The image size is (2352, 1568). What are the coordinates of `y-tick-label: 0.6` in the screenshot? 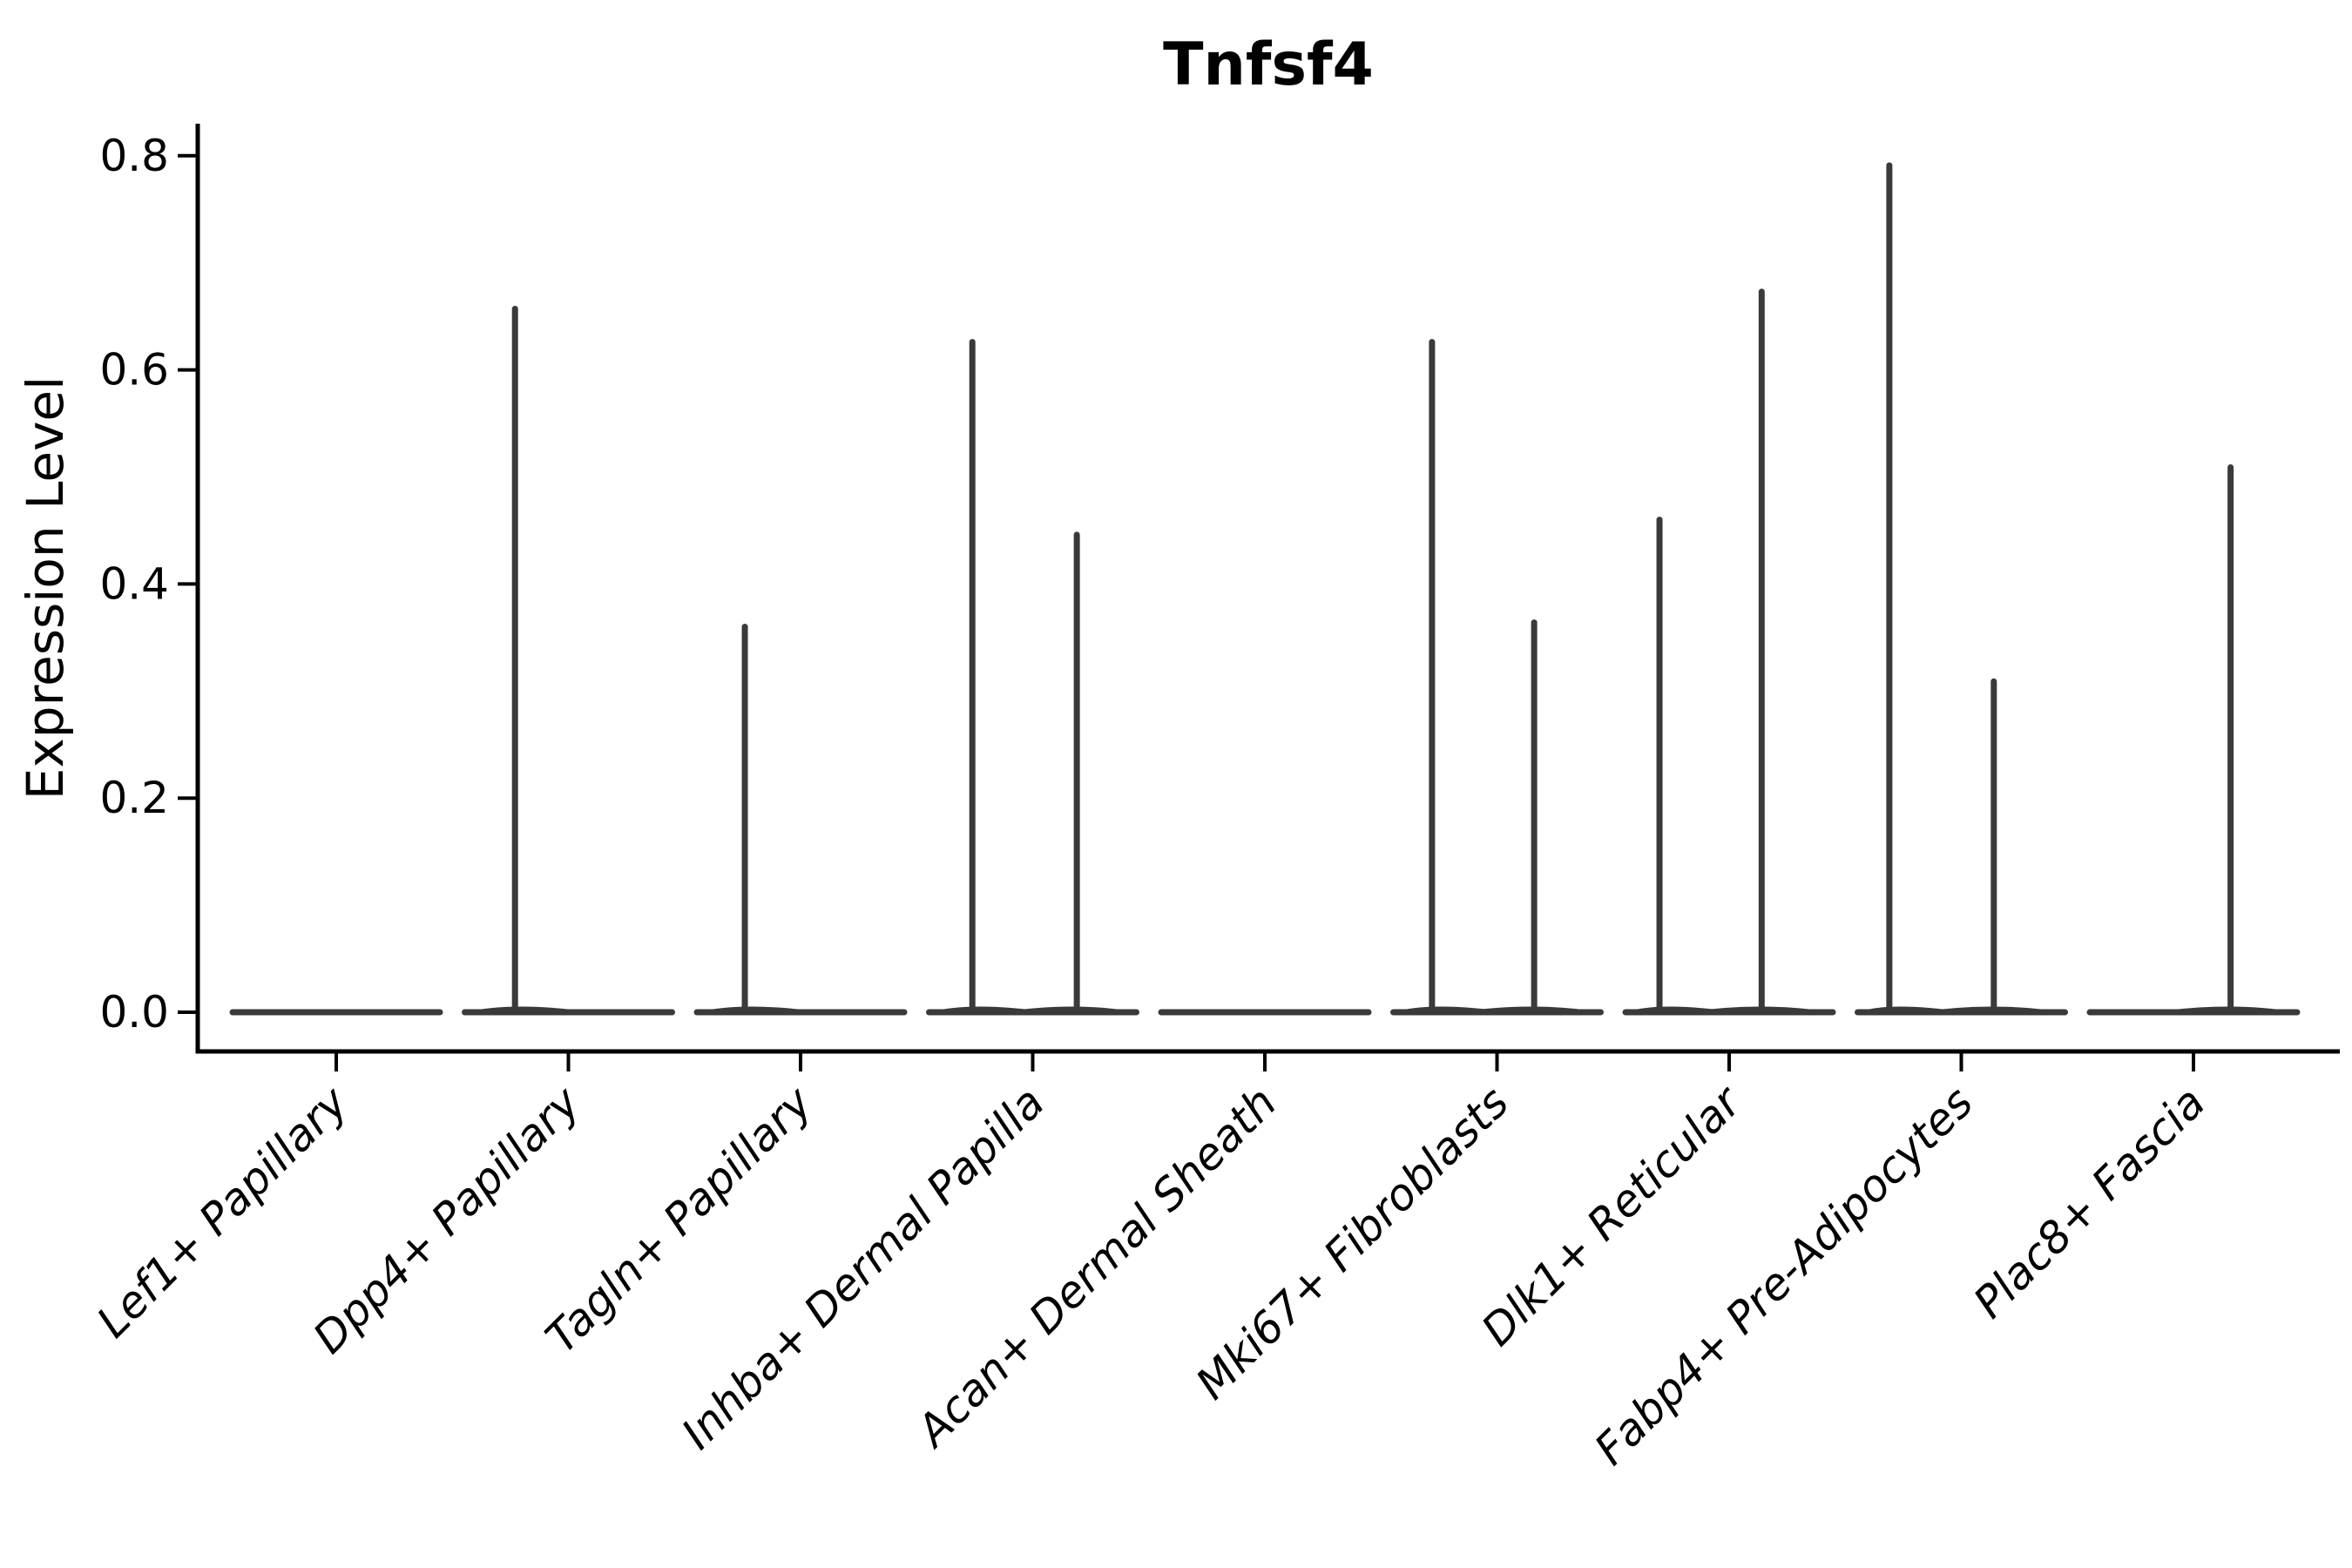 It's located at (134, 370).